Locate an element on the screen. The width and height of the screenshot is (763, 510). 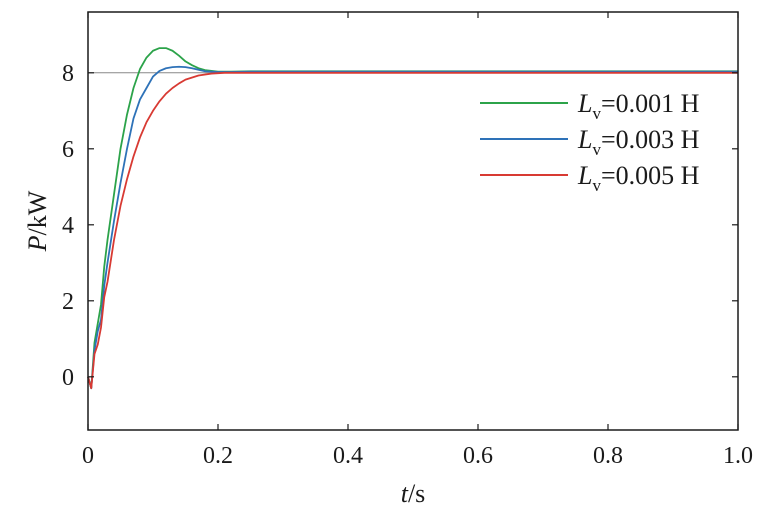
y-tick-label: 8 is located at coordinates (68, 74).